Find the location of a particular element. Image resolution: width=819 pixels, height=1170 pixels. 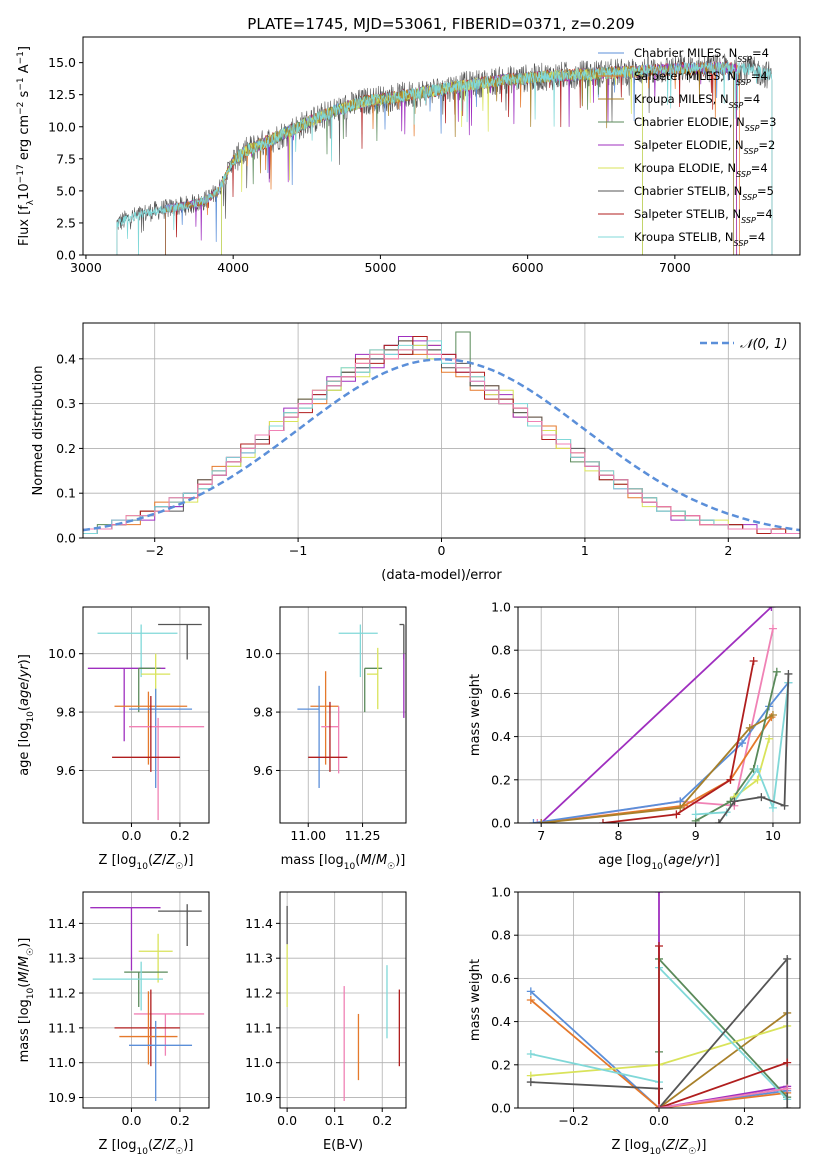

y-tick-label: 1.0 is located at coordinates (501, 607).